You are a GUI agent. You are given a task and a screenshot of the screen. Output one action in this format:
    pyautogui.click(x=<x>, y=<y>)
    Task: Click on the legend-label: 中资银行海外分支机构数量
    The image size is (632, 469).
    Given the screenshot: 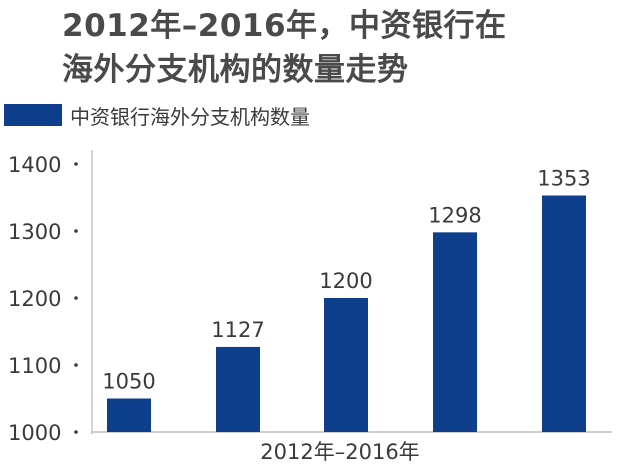 What is the action you would take?
    pyautogui.click(x=190, y=116)
    